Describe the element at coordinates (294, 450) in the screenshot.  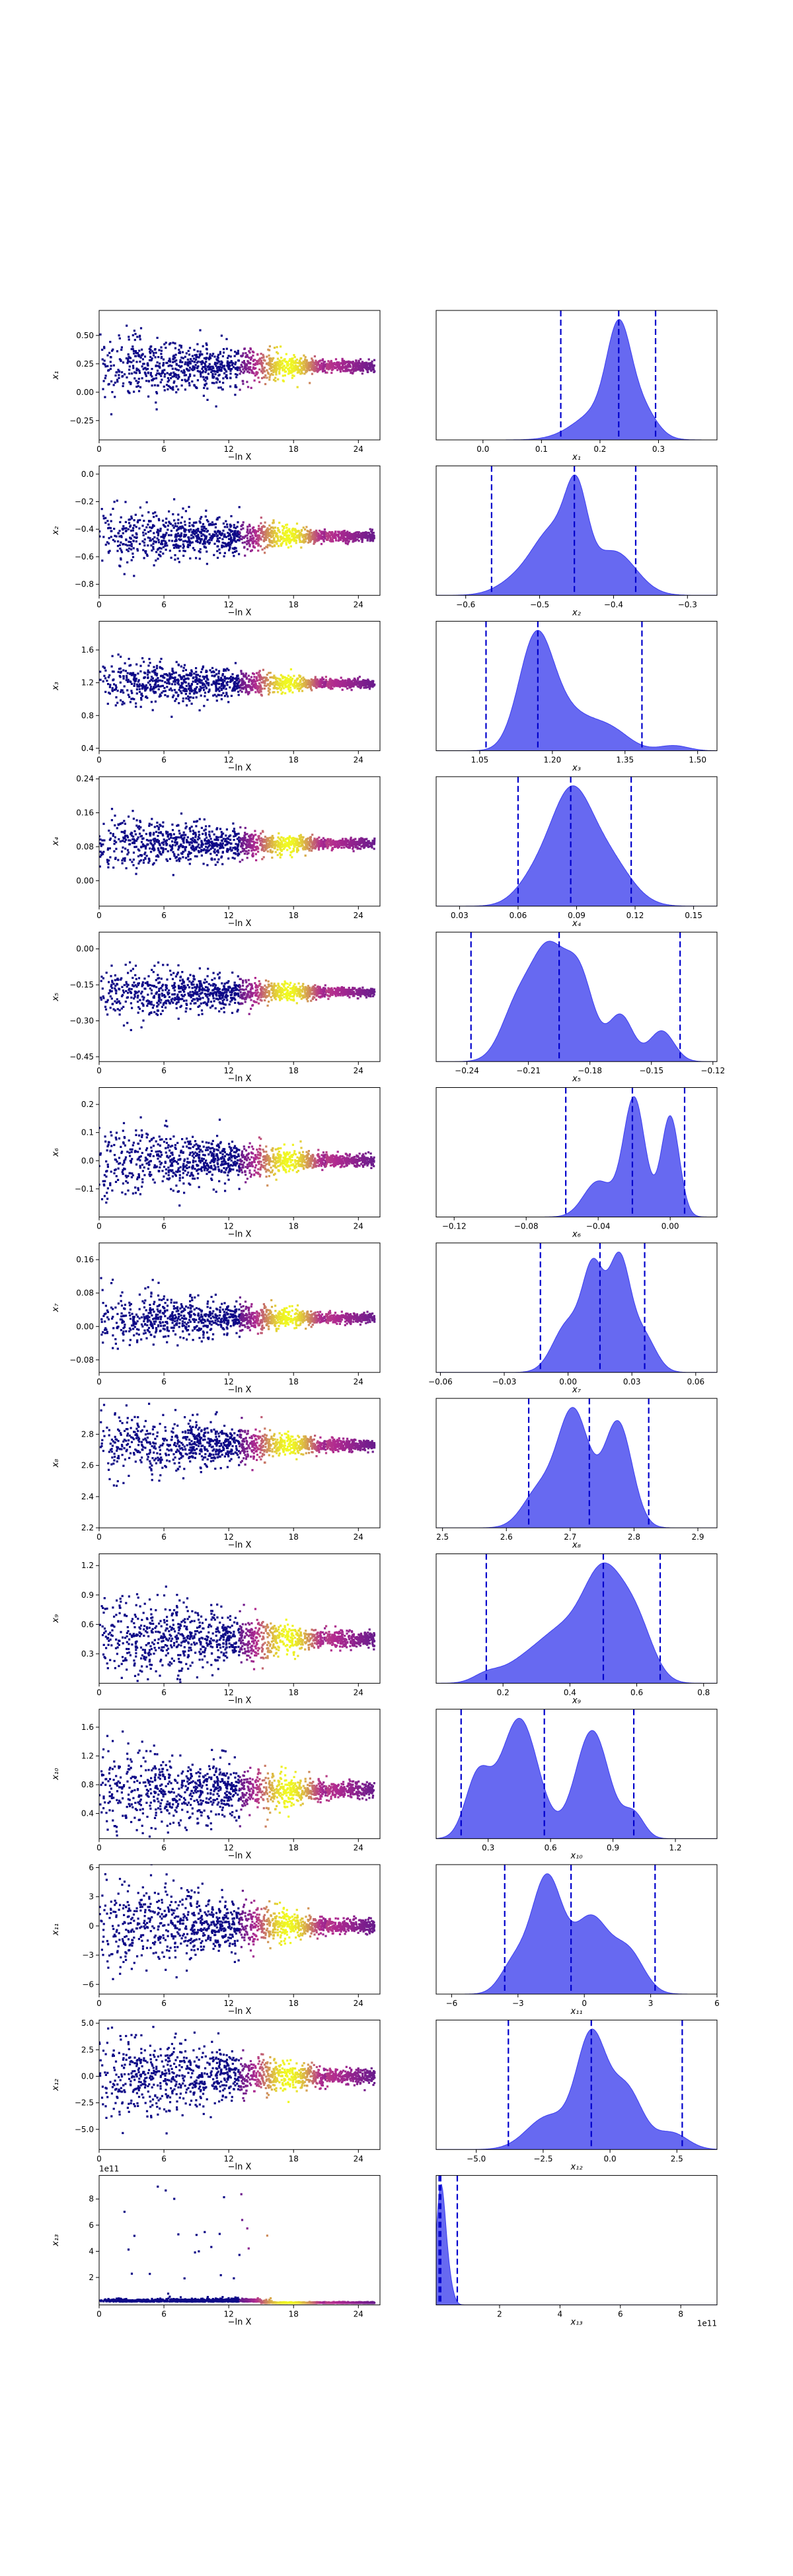
I see `trace-xtick-label: 18` at that location.